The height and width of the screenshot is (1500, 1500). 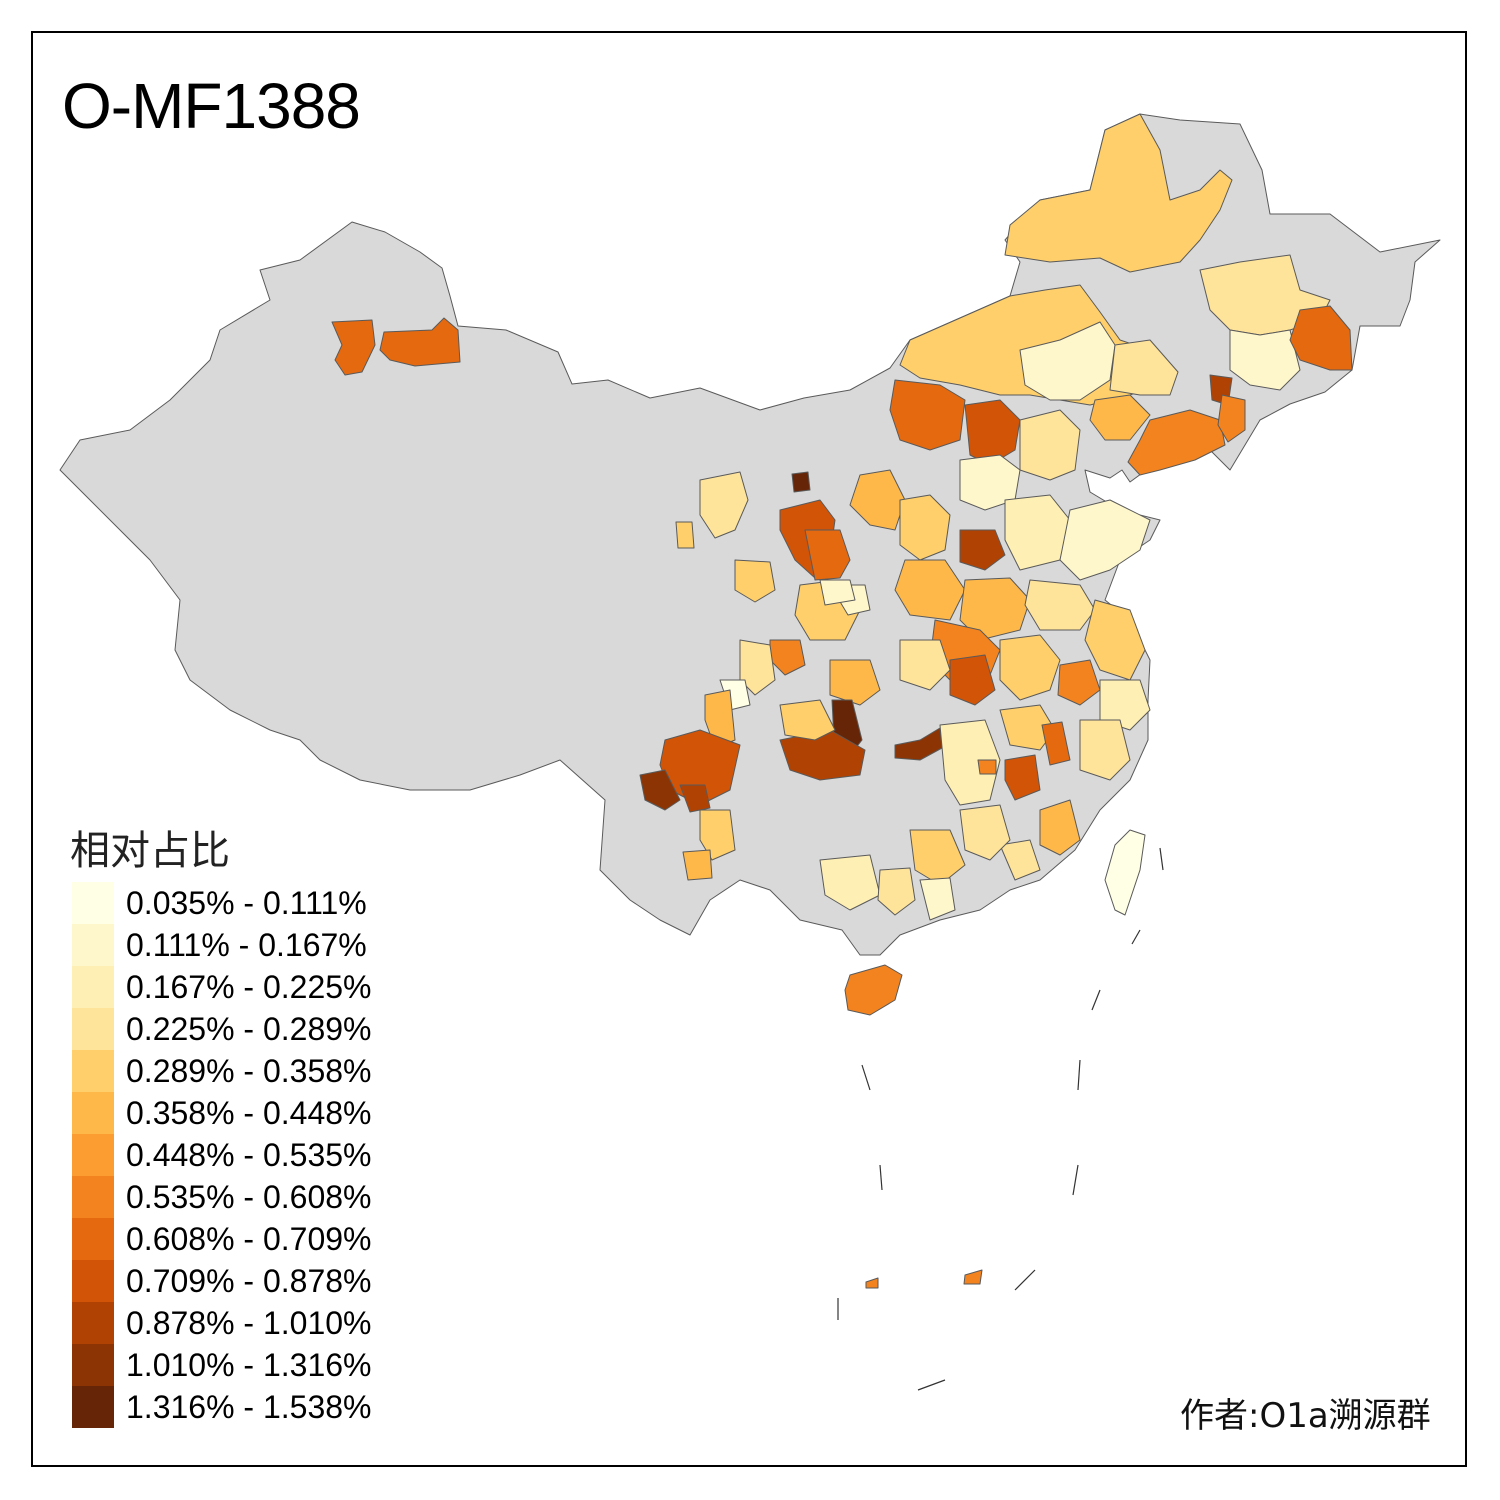 What do you see at coordinates (1231, 418) in the screenshot?
I see `region-liaoning-dandong` at bounding box center [1231, 418].